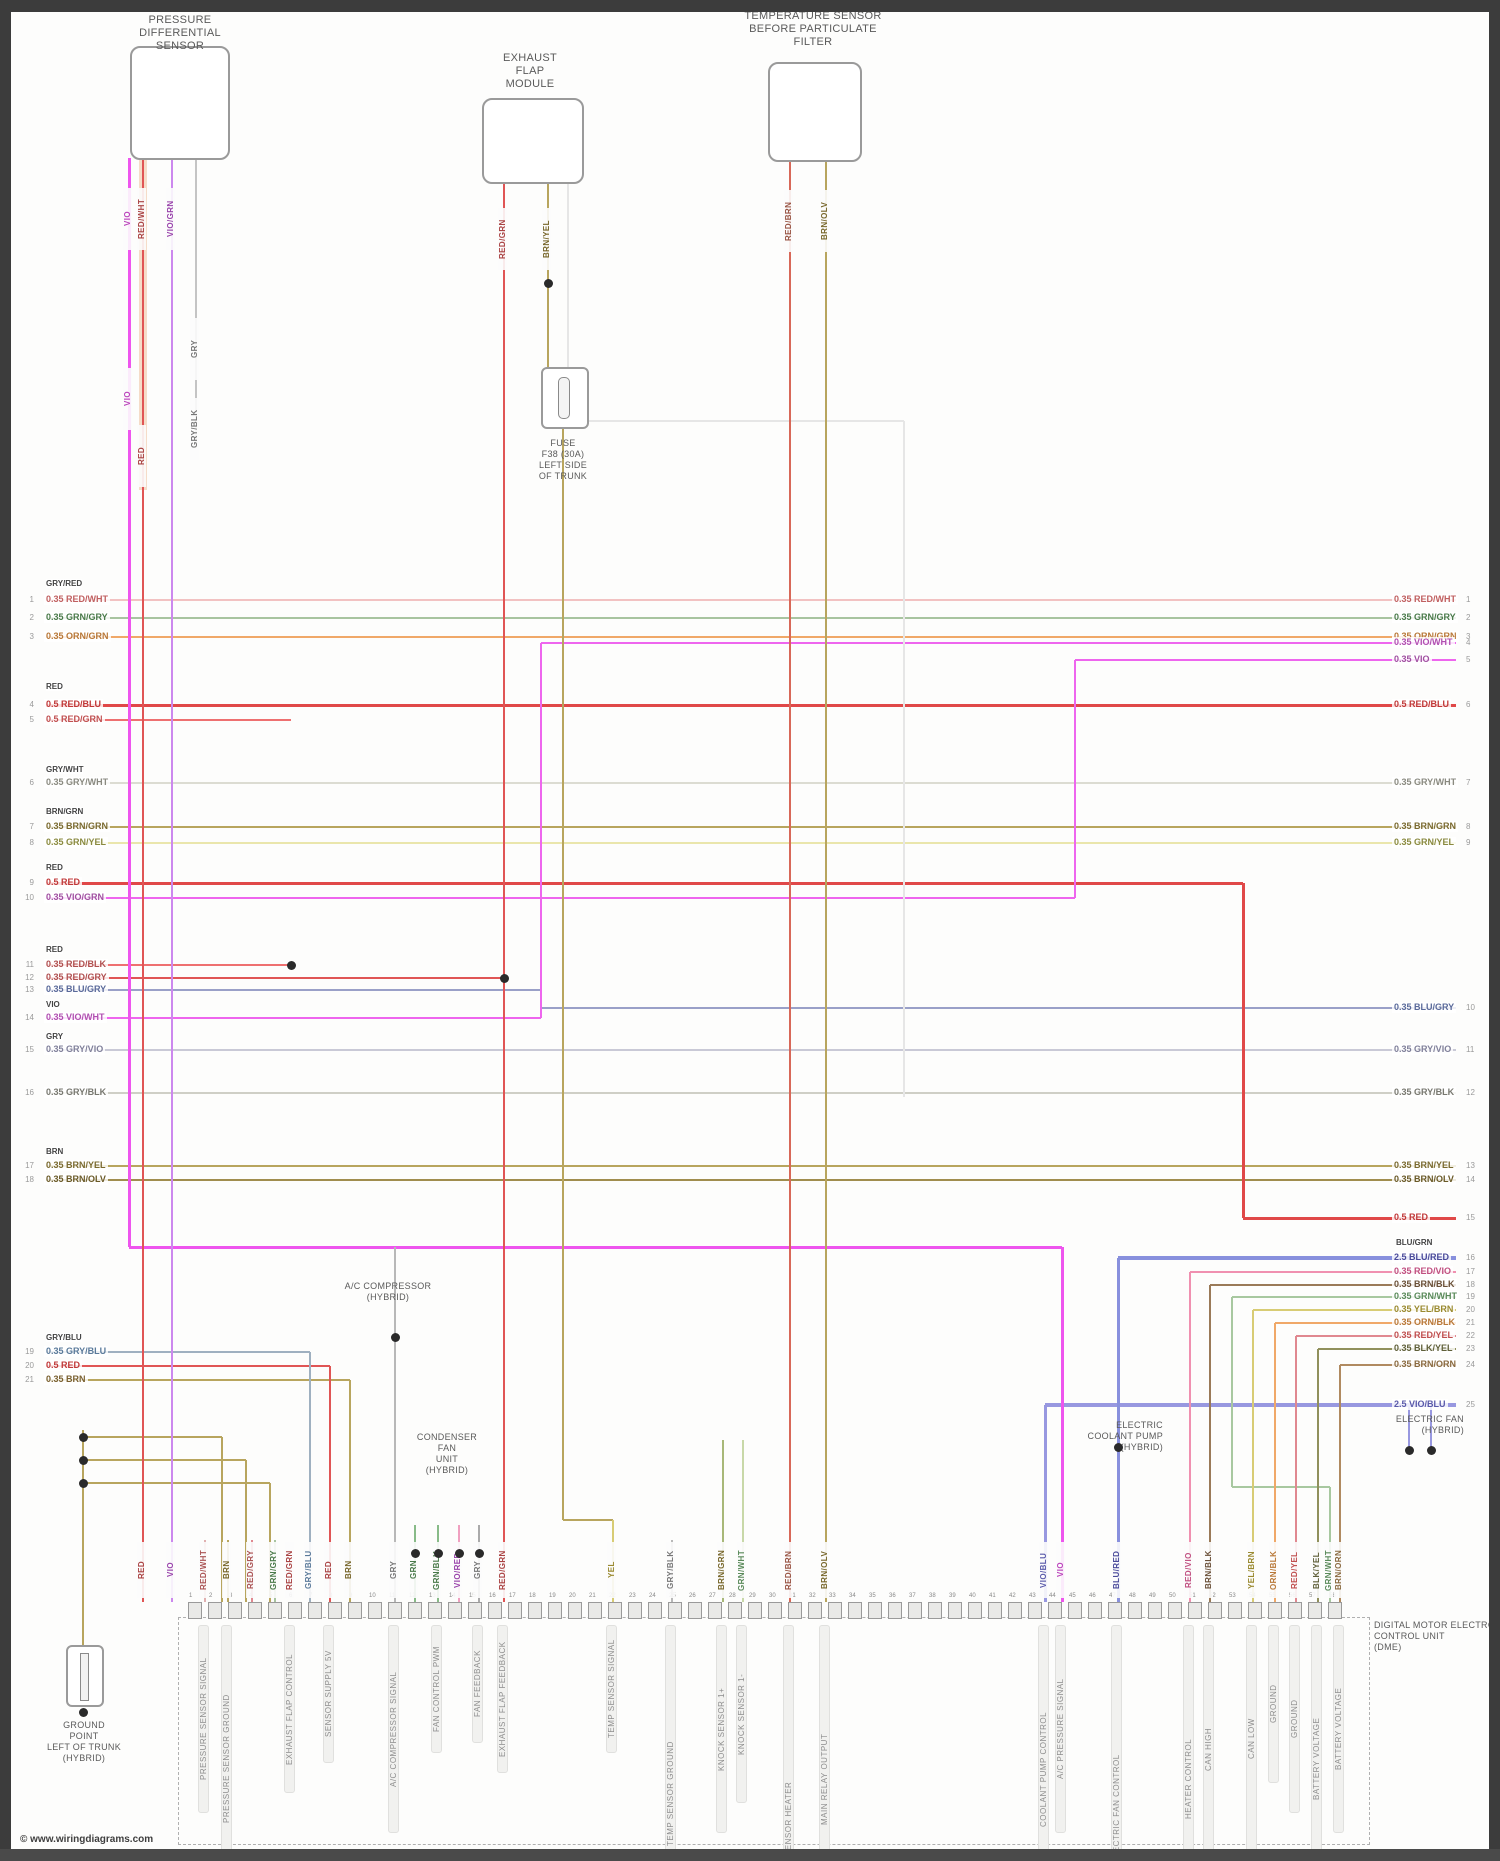  What do you see at coordinates (1442, 1430) in the screenshot?
I see `label-line: (HYBRID)` at bounding box center [1442, 1430].